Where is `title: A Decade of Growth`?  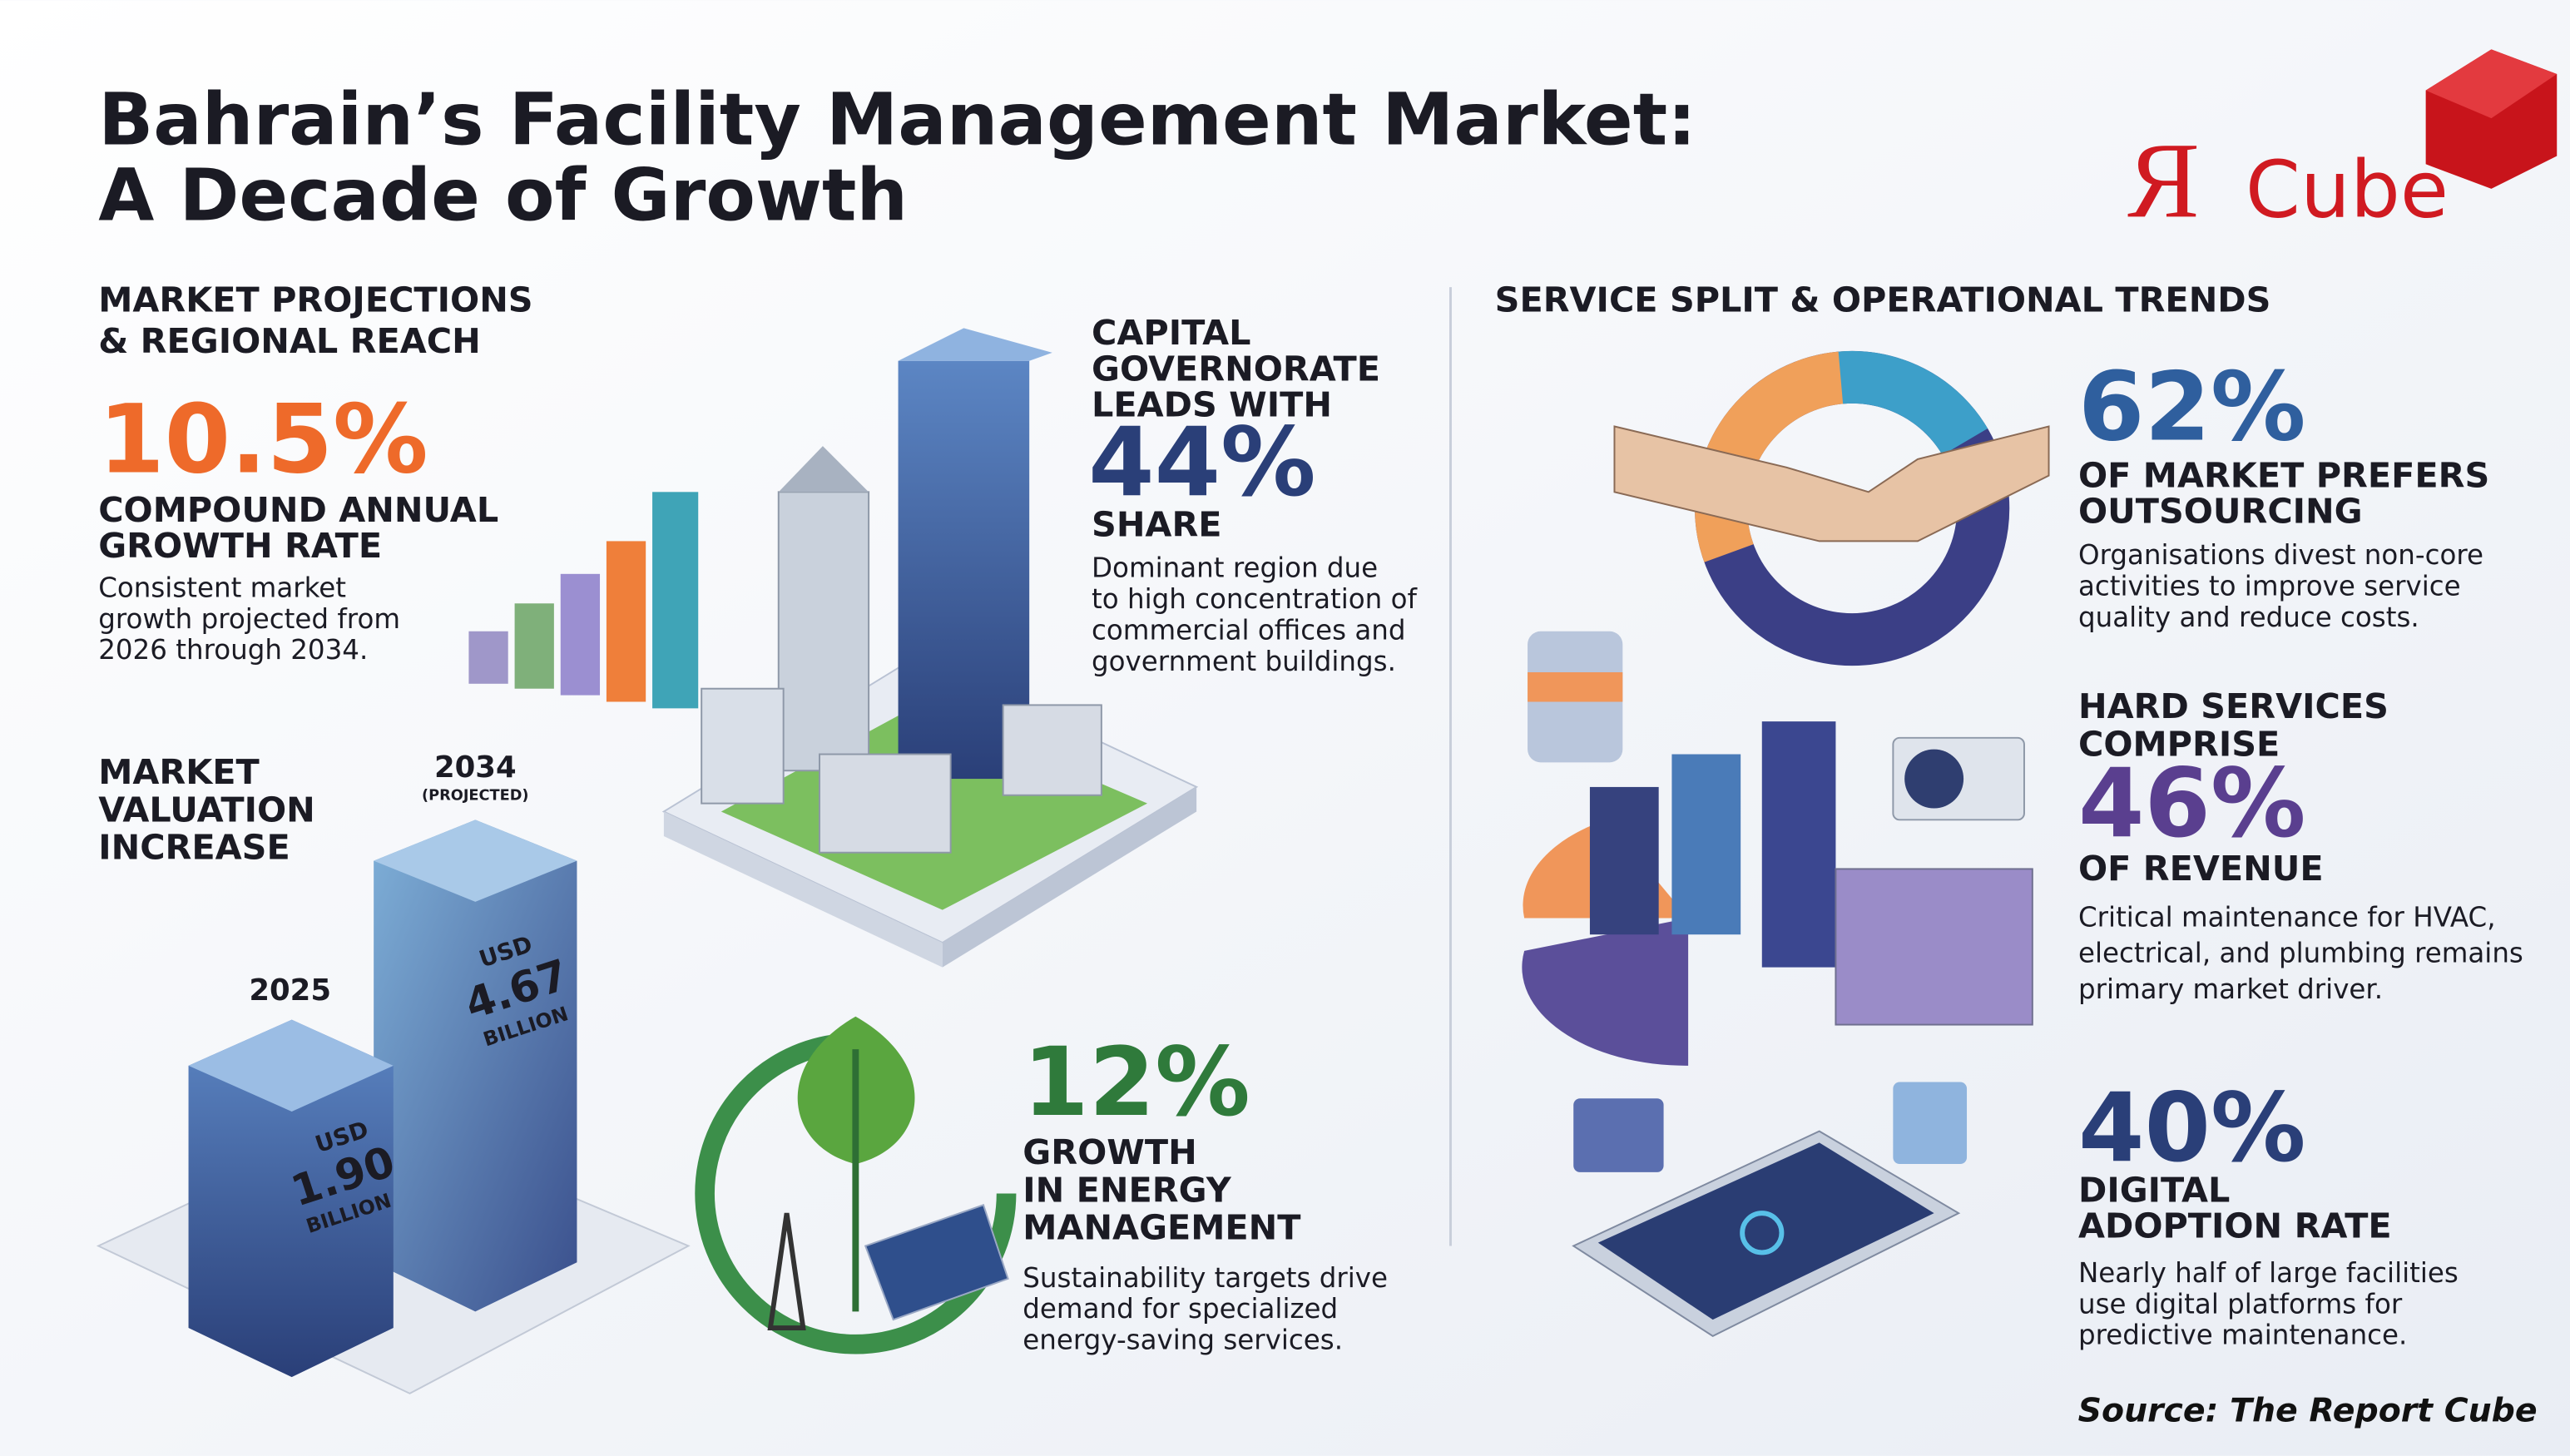
title: A Decade of Growth is located at coordinates (503, 195).